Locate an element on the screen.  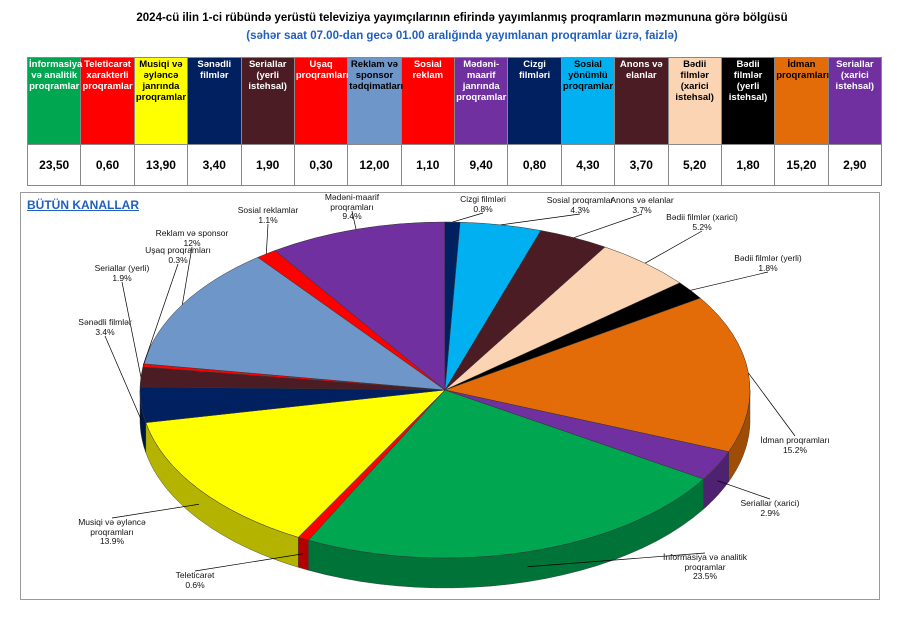
slice-value: 9.4% is located at coordinates (352, 216).